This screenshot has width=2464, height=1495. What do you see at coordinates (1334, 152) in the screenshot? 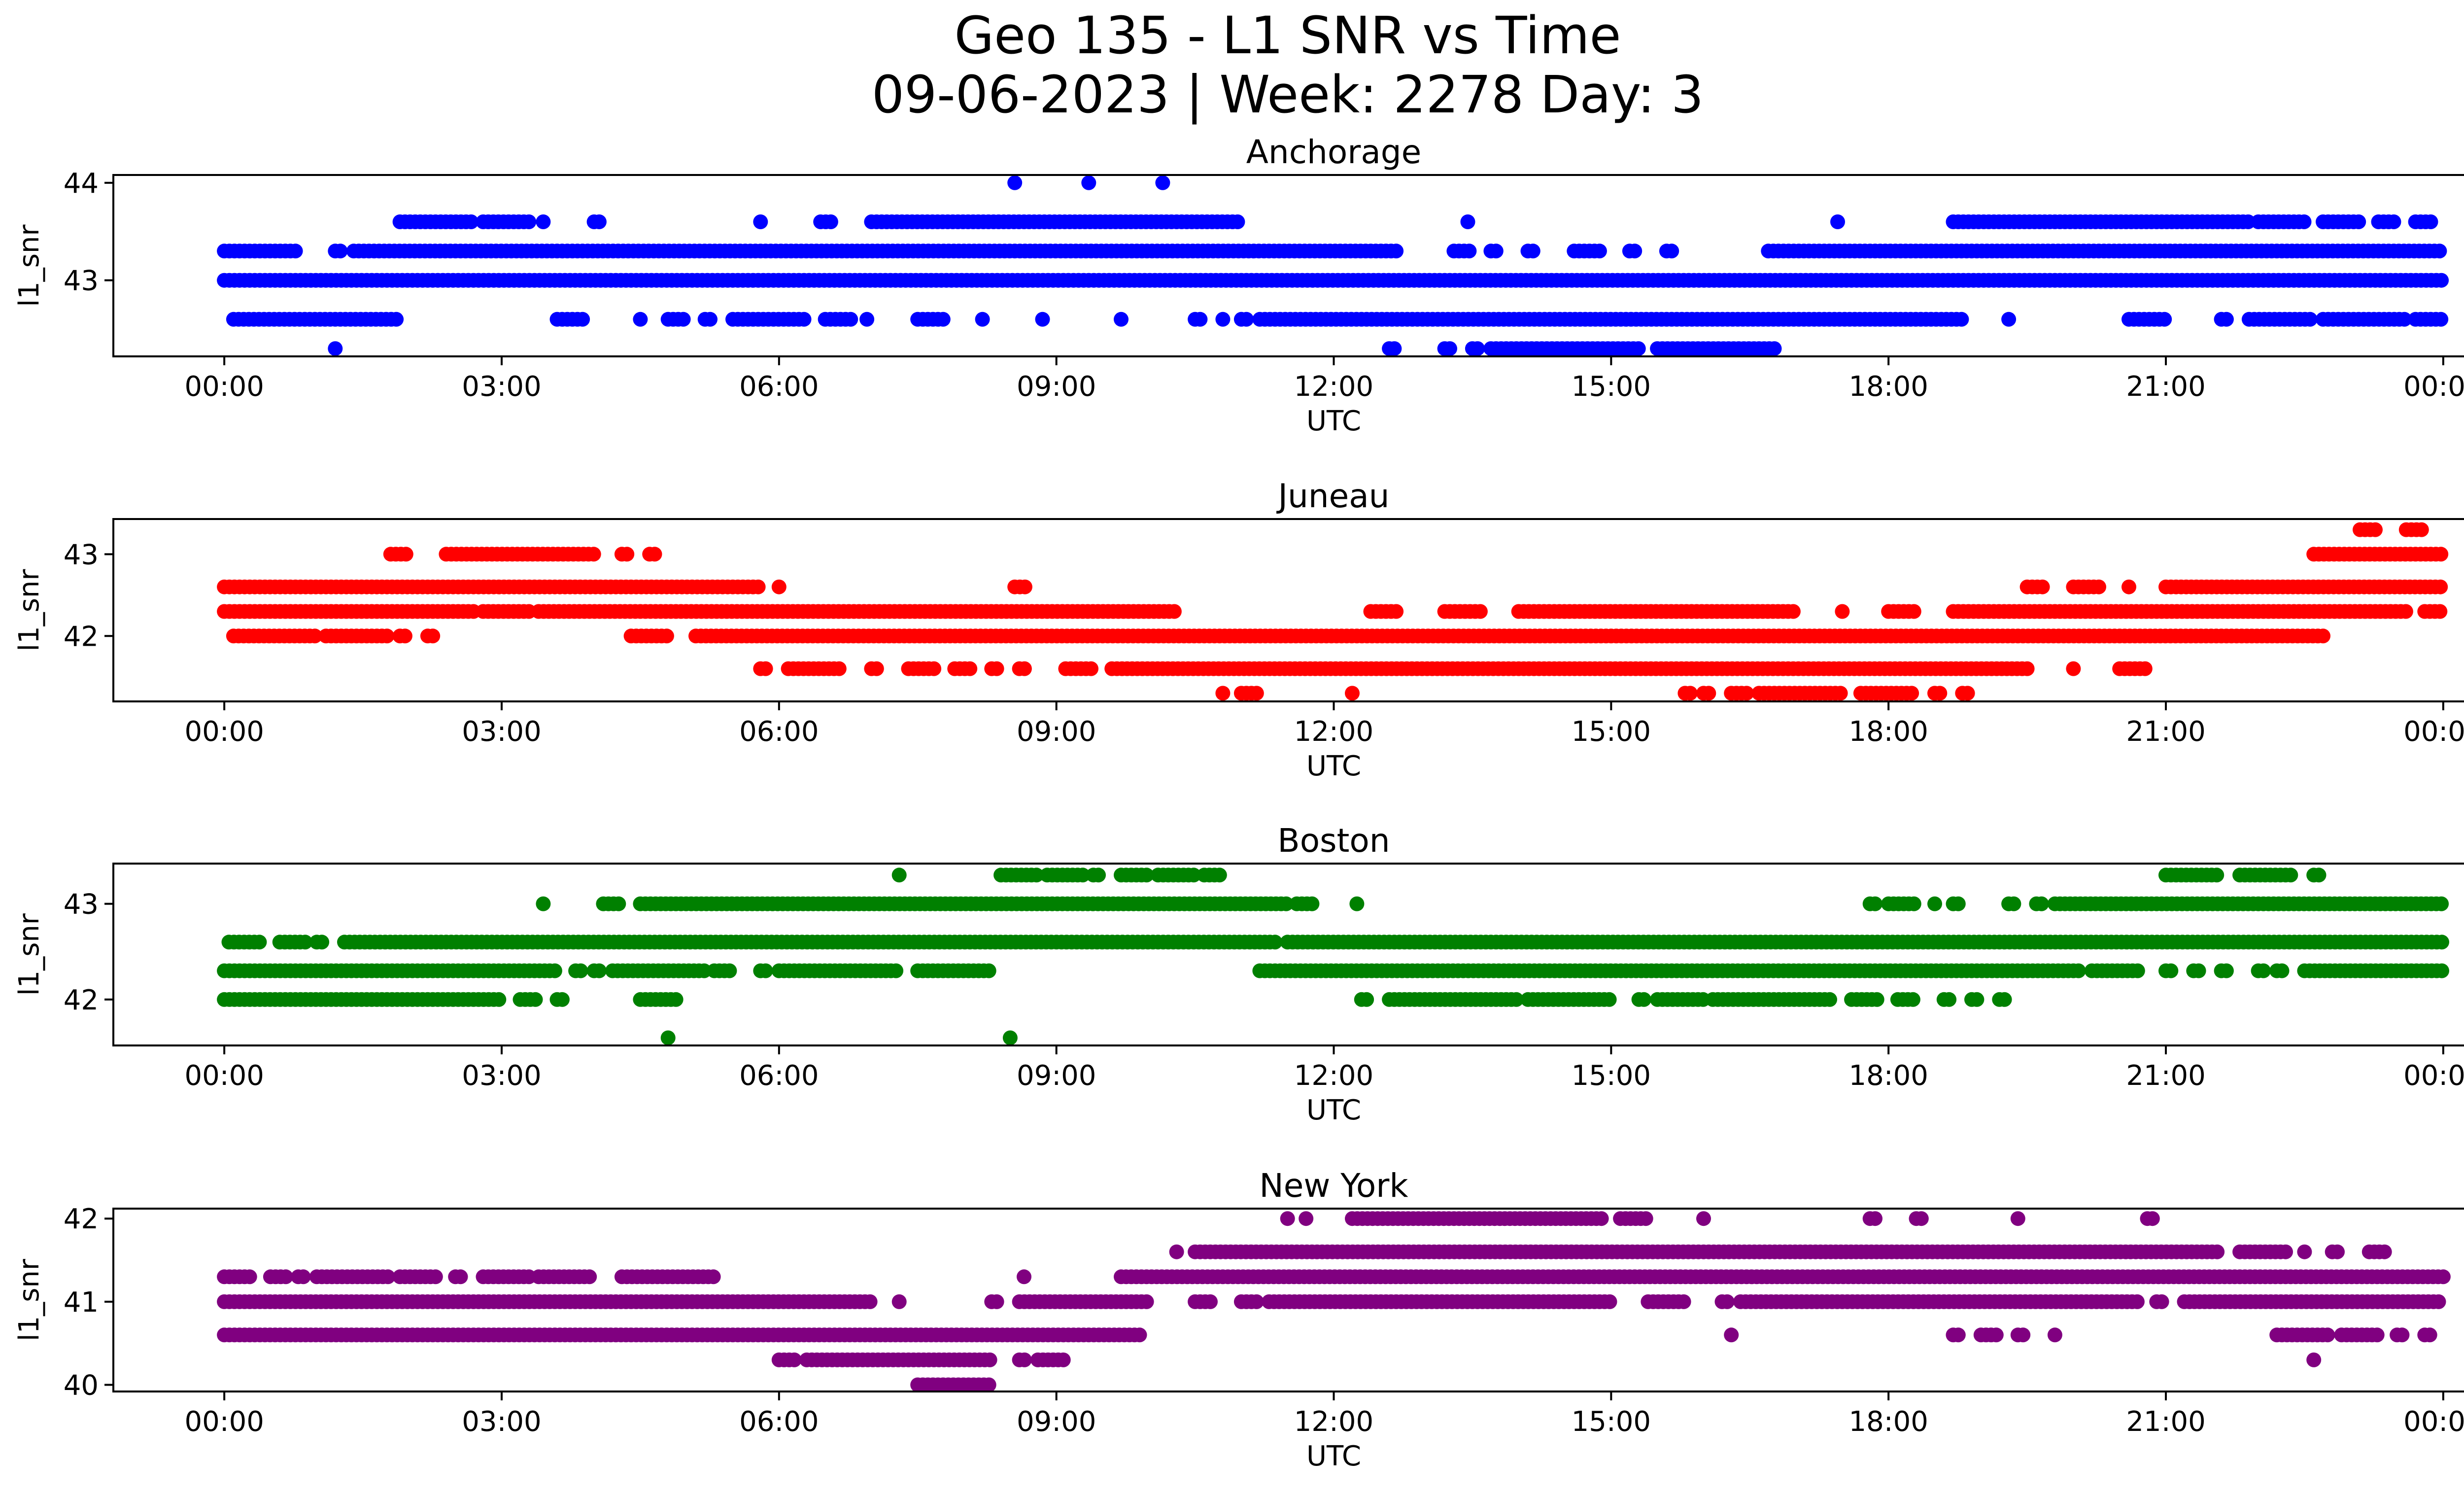
I see `subplot-title: Anchorage` at bounding box center [1334, 152].